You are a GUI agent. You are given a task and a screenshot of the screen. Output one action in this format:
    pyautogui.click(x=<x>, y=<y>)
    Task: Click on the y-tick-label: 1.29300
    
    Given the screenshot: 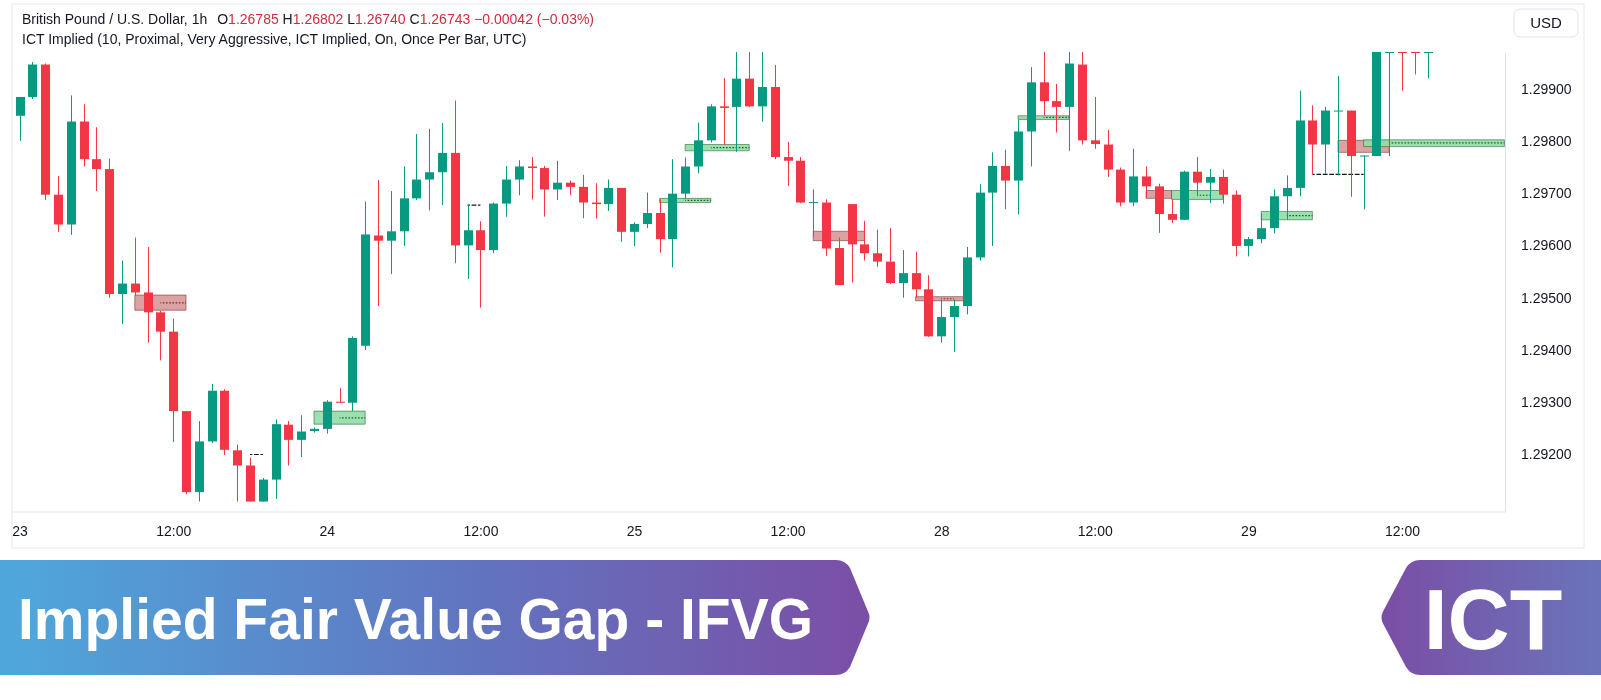 What is the action you would take?
    pyautogui.click(x=1546, y=402)
    